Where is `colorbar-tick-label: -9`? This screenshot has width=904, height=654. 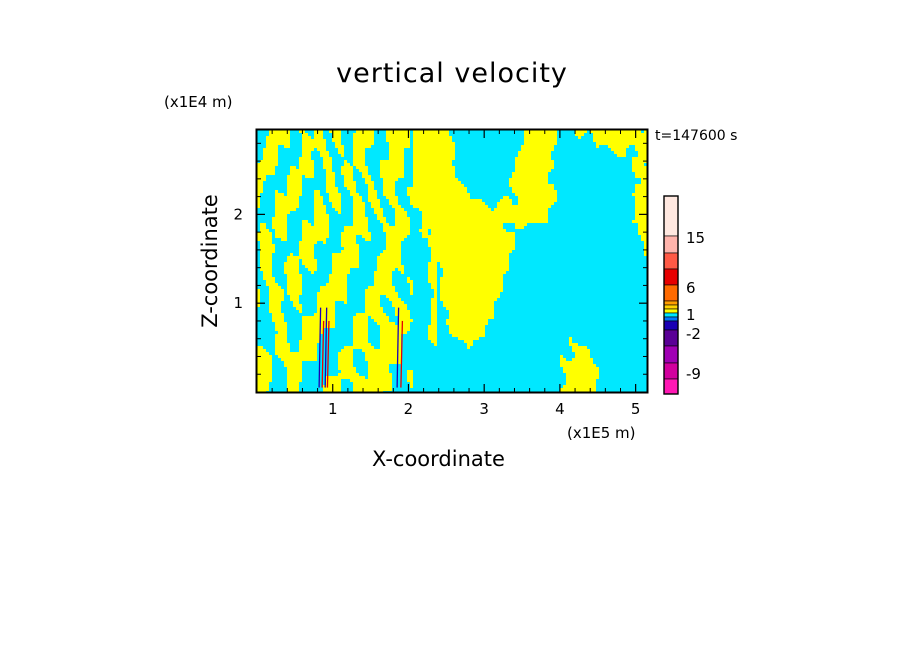
colorbar-tick-label: -9 is located at coordinates (693, 374).